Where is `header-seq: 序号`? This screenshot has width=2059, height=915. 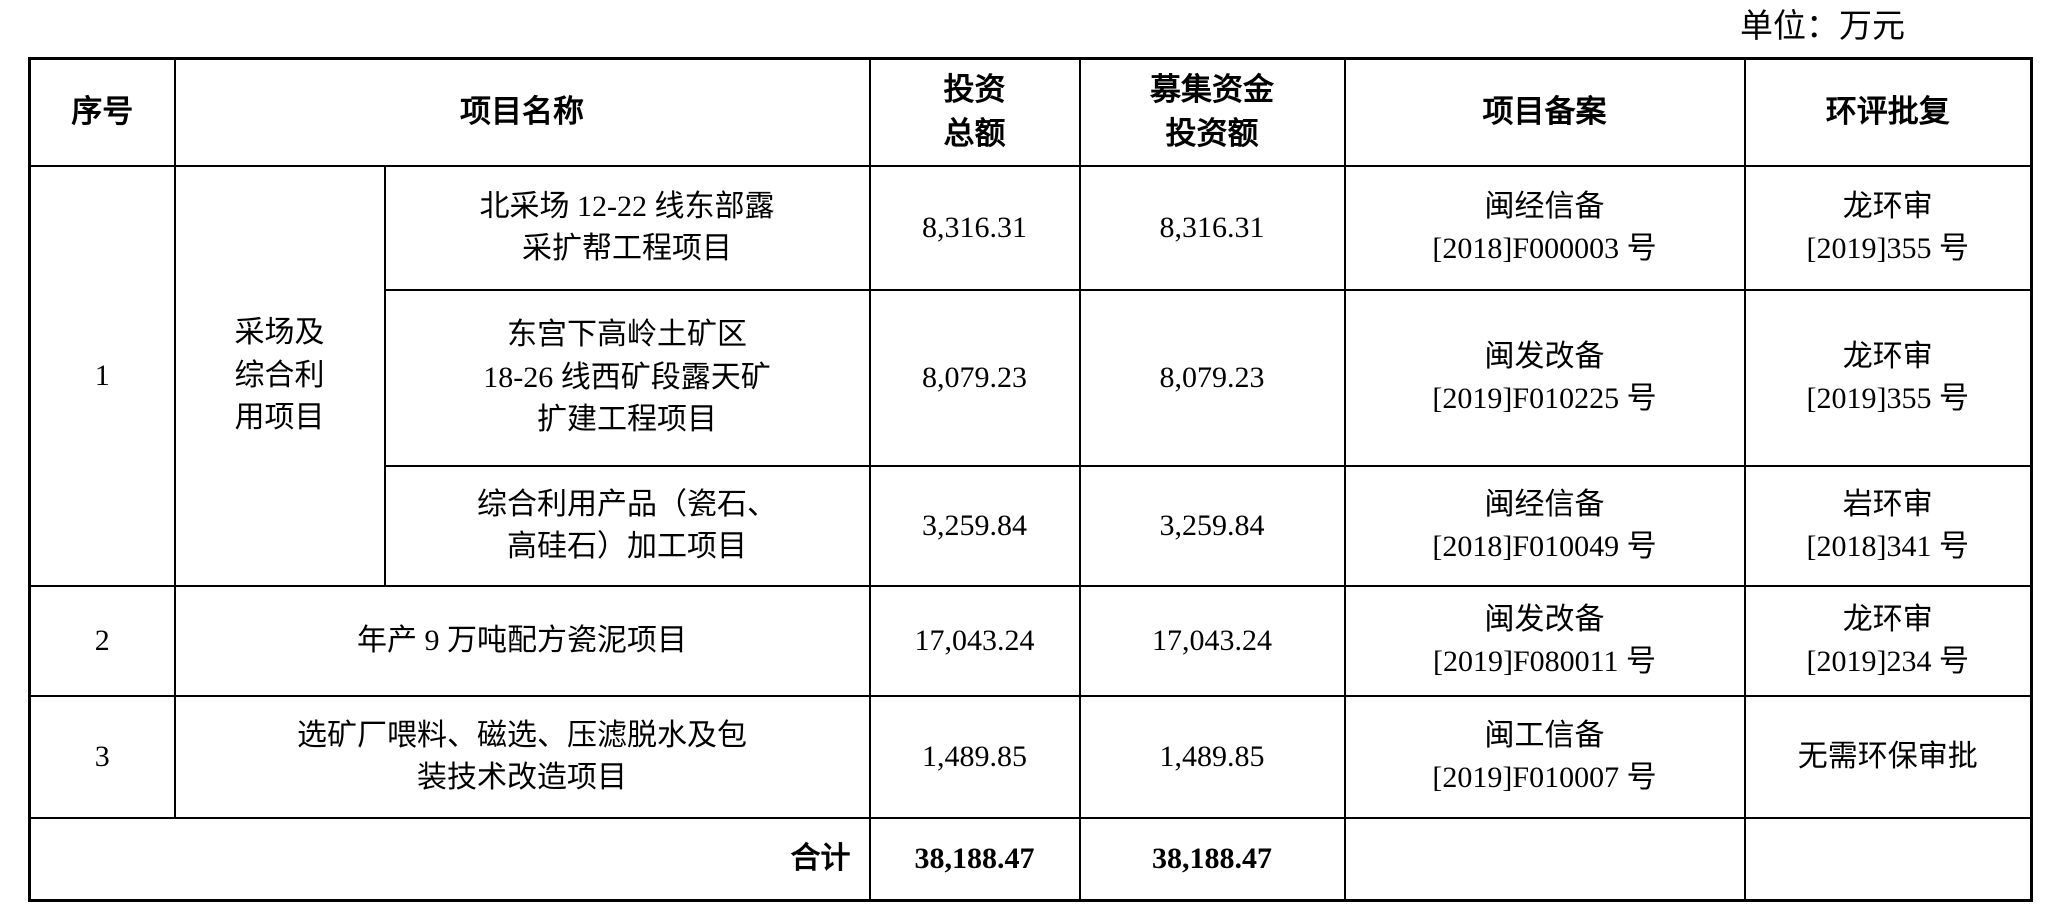
header-seq: 序号 is located at coordinates (102, 112).